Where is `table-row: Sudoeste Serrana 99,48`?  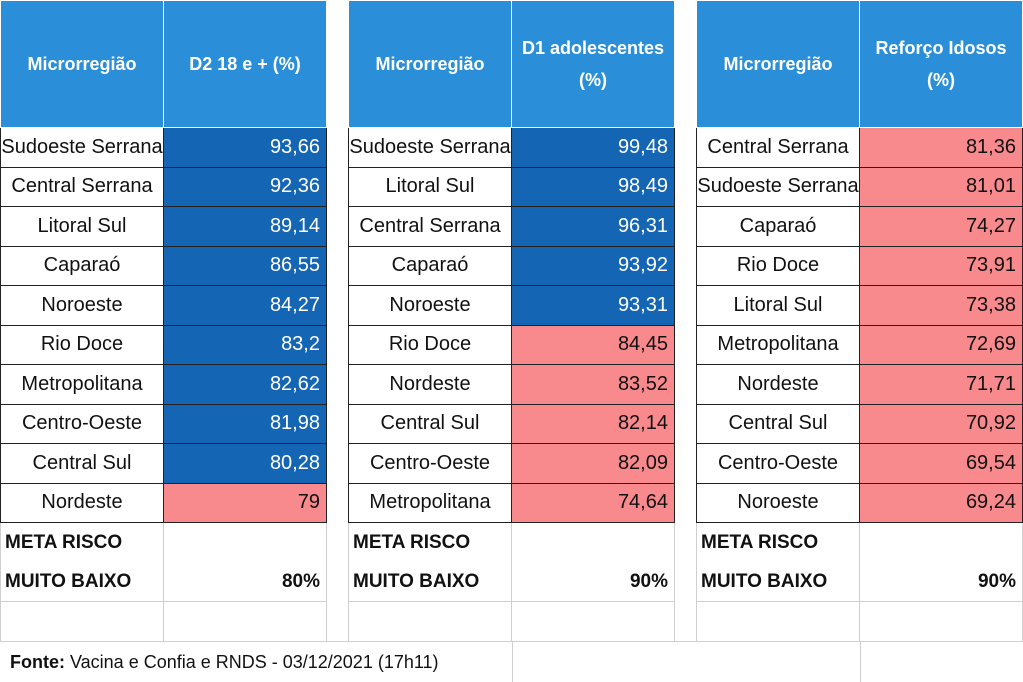
table-row: Sudoeste Serrana 99,48 is located at coordinates (511, 147).